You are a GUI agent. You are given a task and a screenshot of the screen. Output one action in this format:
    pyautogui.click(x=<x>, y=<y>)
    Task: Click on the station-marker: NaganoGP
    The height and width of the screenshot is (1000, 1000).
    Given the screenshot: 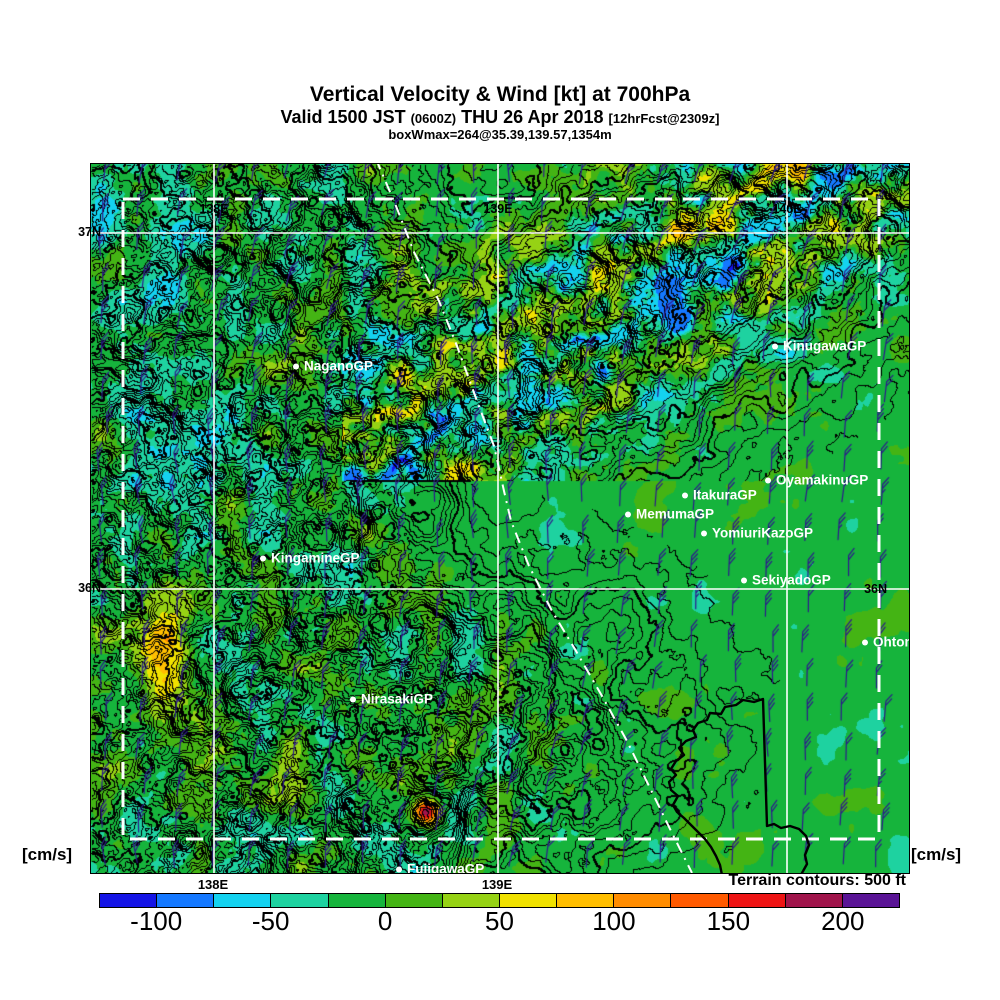 What is the action you would take?
    pyautogui.click(x=333, y=366)
    